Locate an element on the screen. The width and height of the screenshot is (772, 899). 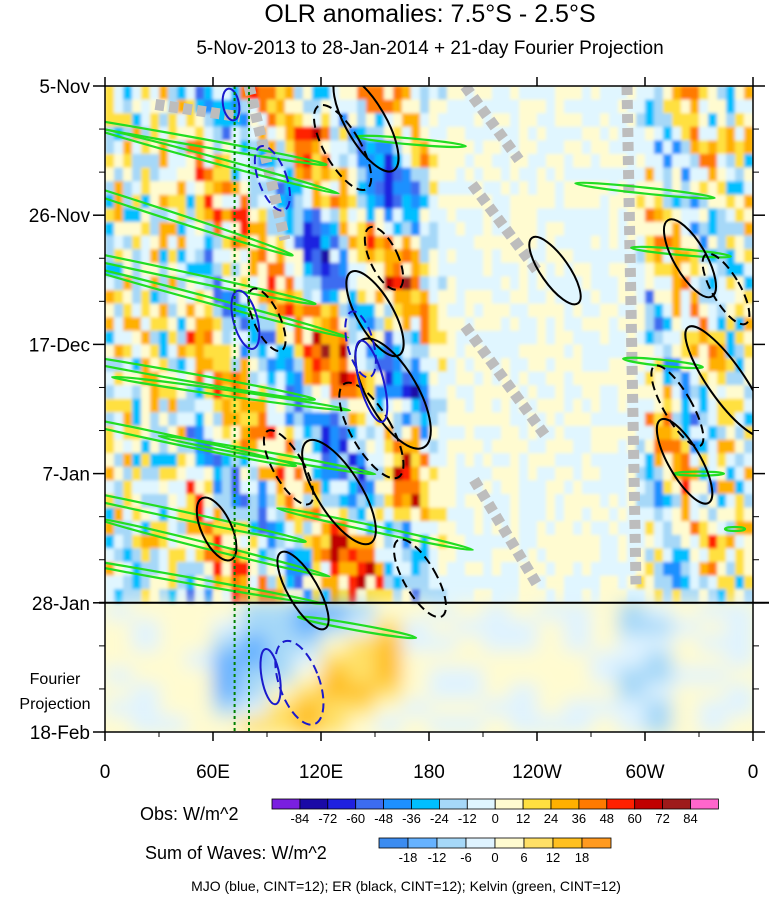
x-tick-label: 60E is located at coordinates (213, 772).